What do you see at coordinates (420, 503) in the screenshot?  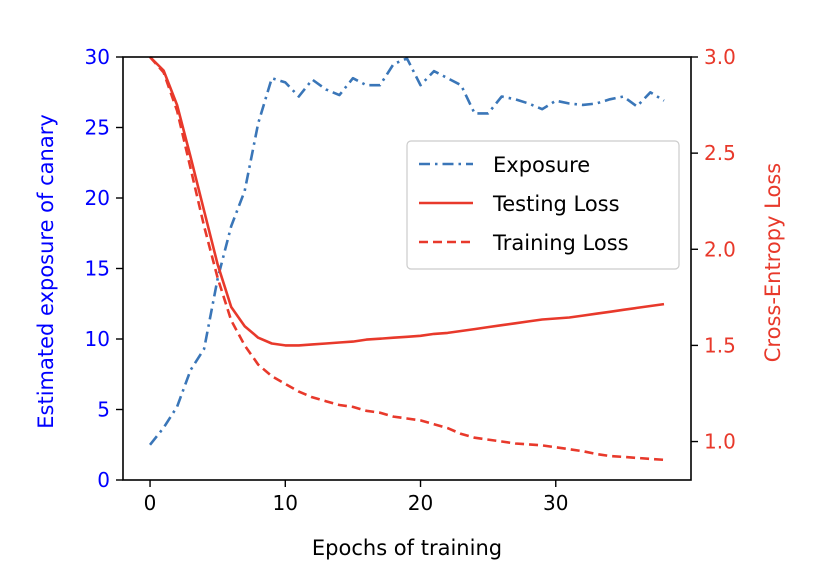 I see `x-tick-label: 20` at bounding box center [420, 503].